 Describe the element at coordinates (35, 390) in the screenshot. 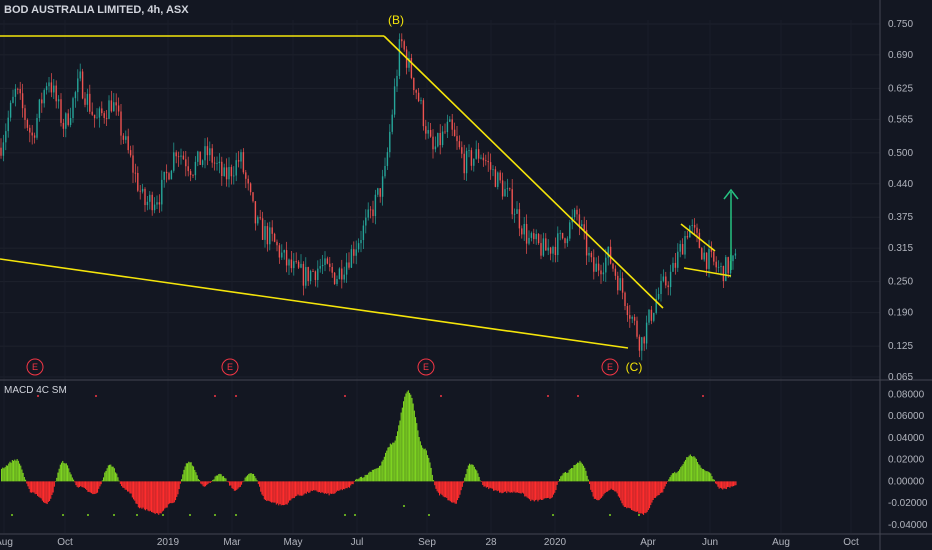

I see `indicator-label: MACD 4C SM` at that location.